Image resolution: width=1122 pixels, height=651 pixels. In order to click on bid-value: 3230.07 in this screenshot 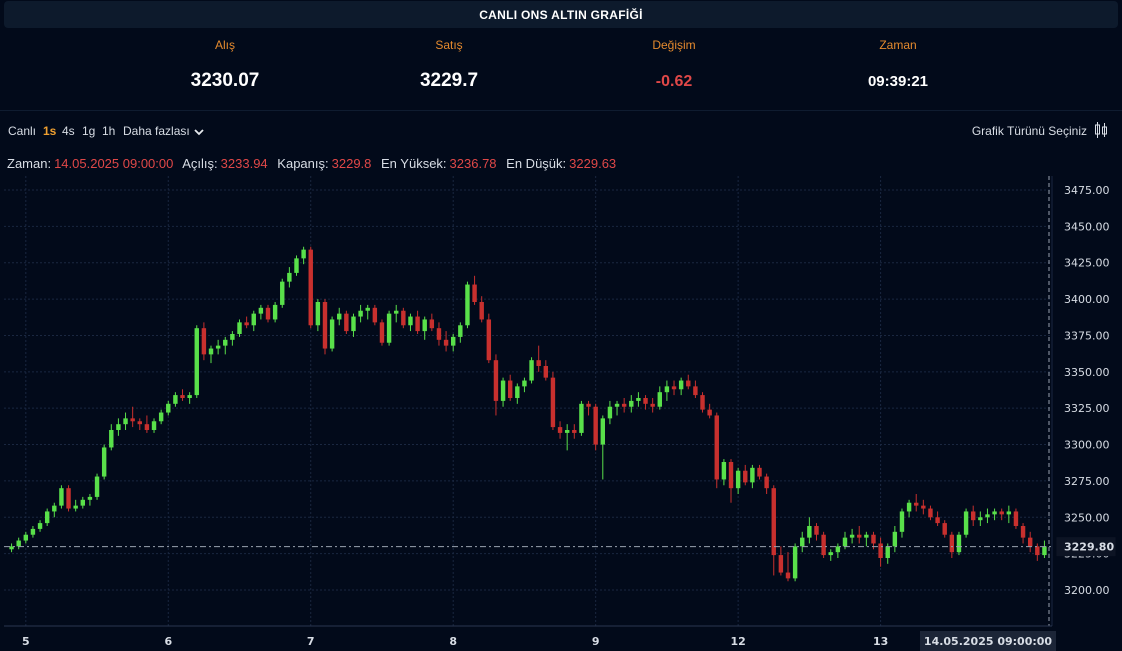, I will do `click(225, 80)`.